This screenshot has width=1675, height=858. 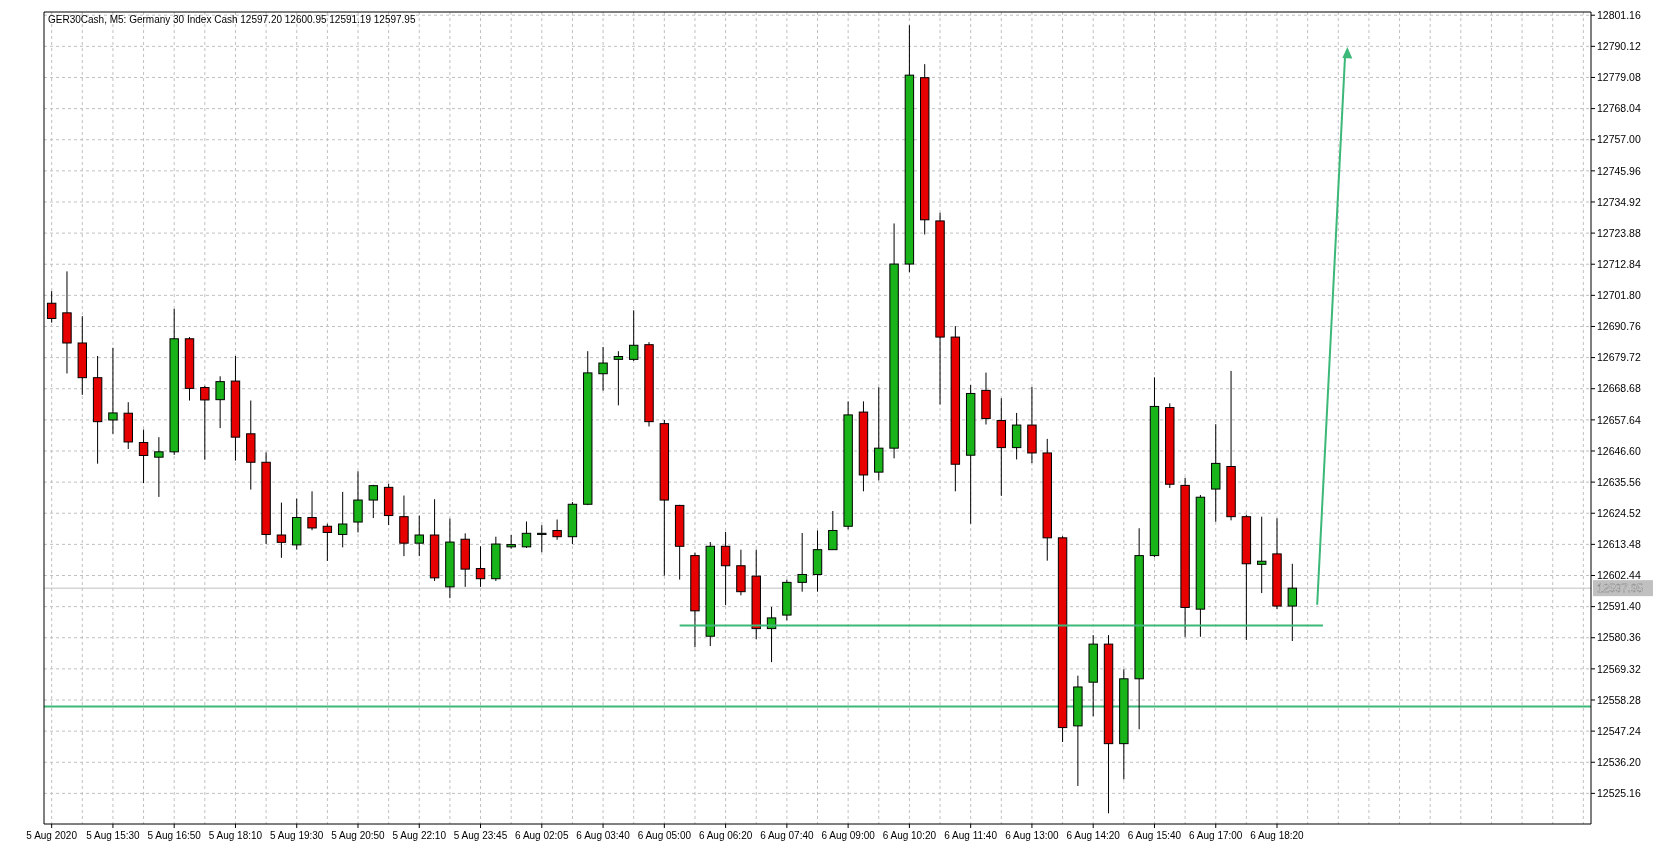 What do you see at coordinates (1093, 835) in the screenshot?
I see `x-tick-label: 6 Aug 14:20` at bounding box center [1093, 835].